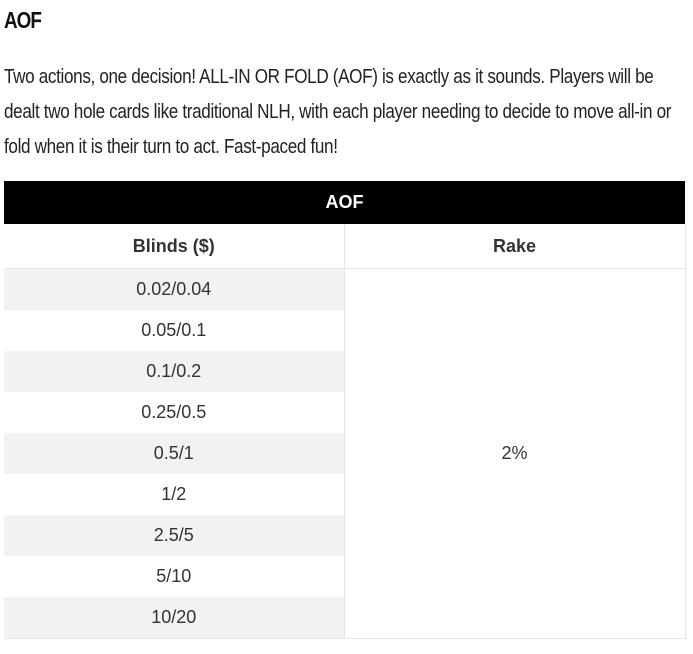 The width and height of the screenshot is (693, 654). Describe the element at coordinates (174, 412) in the screenshot. I see `blinds-cell: 0.25/0.5` at that location.